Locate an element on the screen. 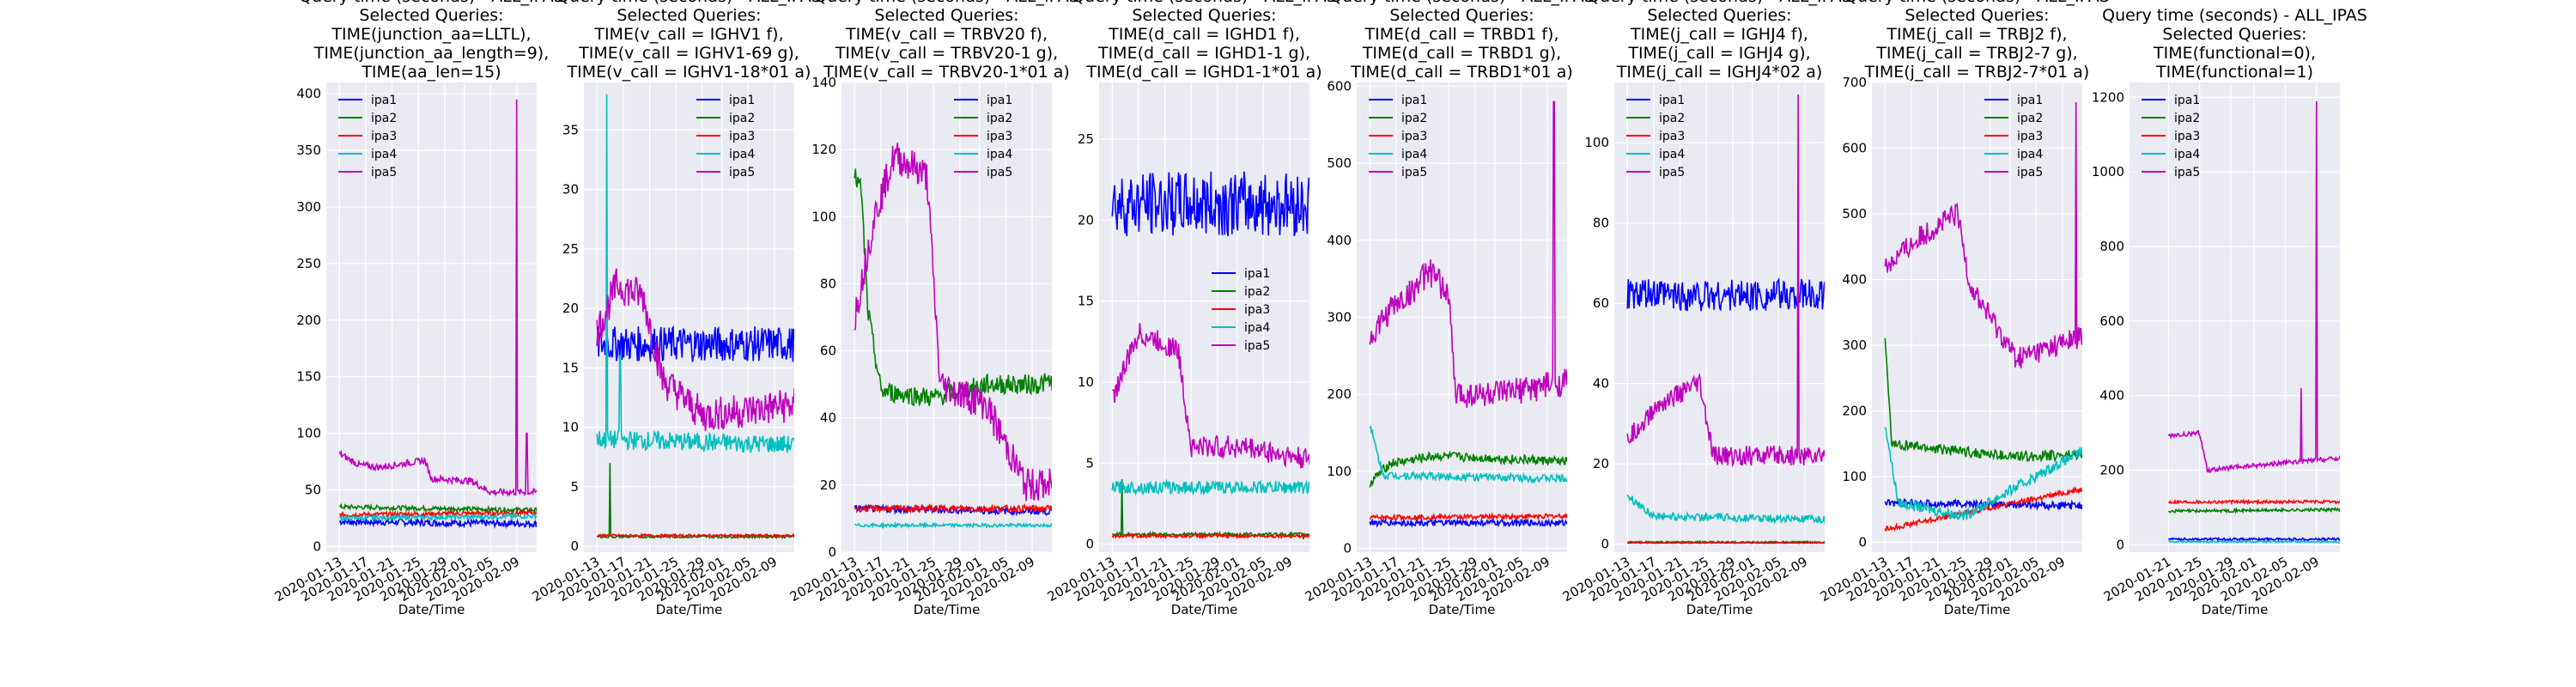  y-tick-label: 80 is located at coordinates (828, 283).